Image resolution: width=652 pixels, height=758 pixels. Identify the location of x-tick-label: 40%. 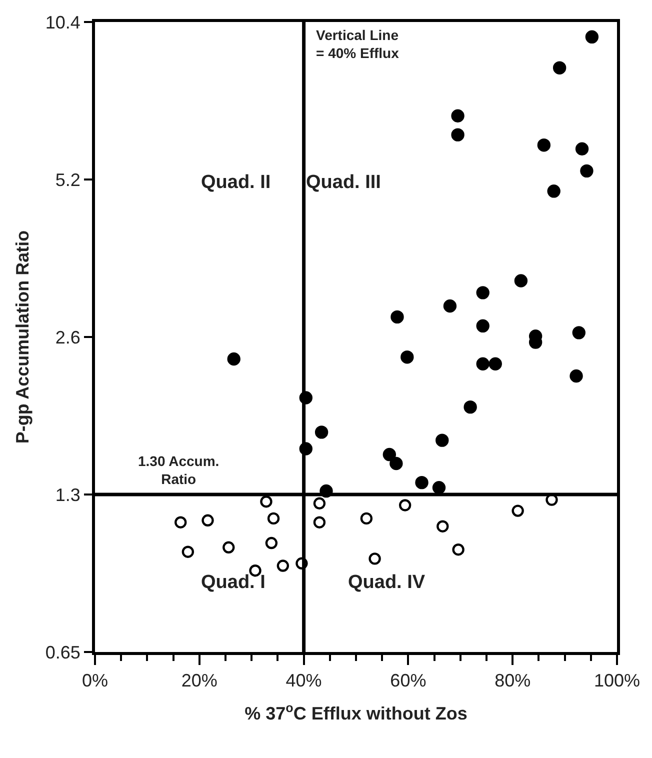
(304, 680).